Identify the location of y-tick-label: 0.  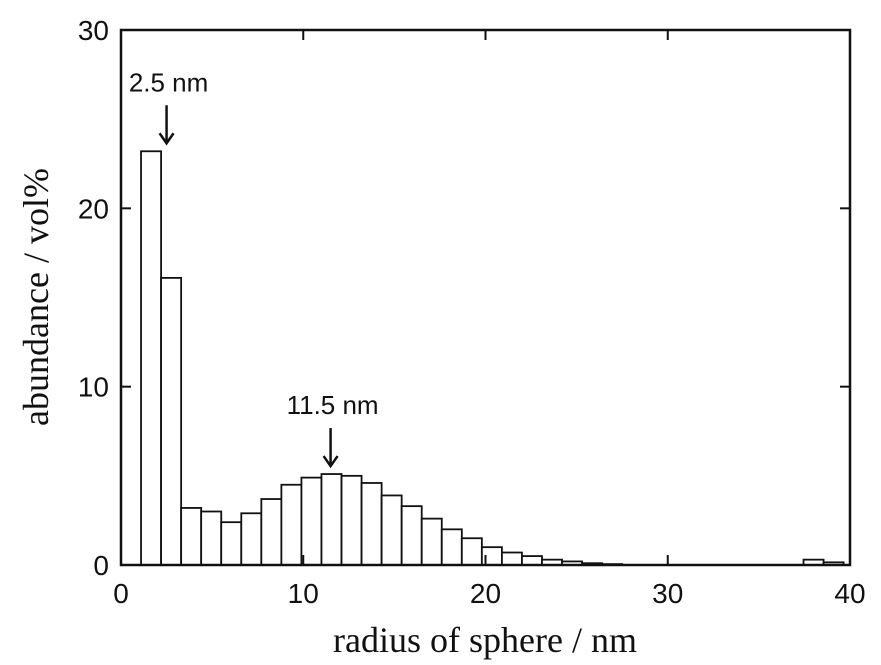
(101, 565).